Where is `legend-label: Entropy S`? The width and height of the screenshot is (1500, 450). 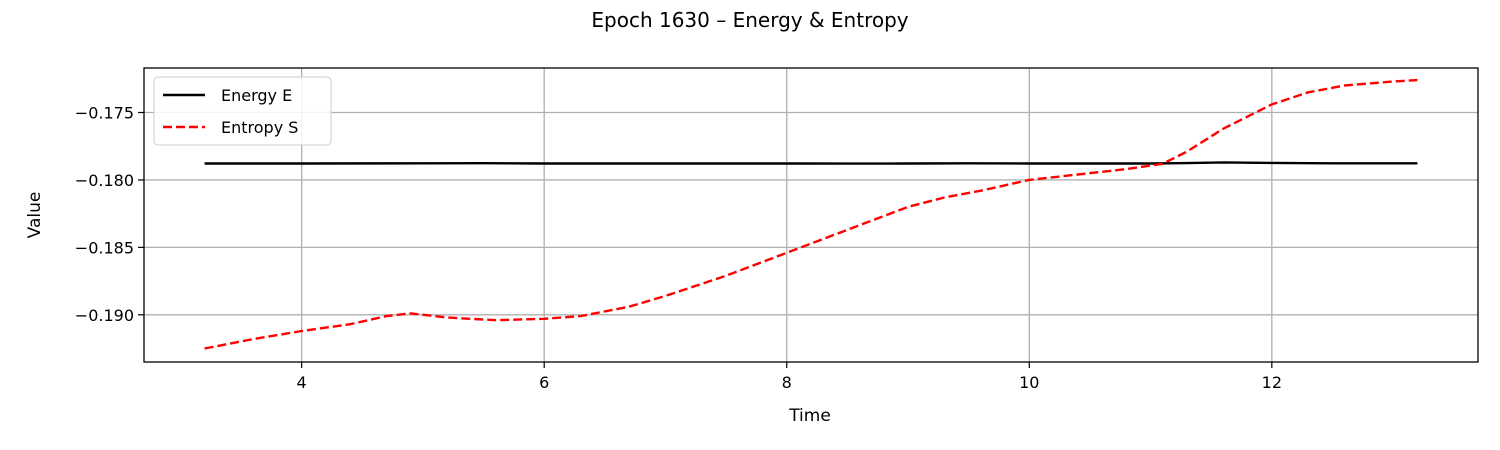 legend-label: Entropy S is located at coordinates (259, 127).